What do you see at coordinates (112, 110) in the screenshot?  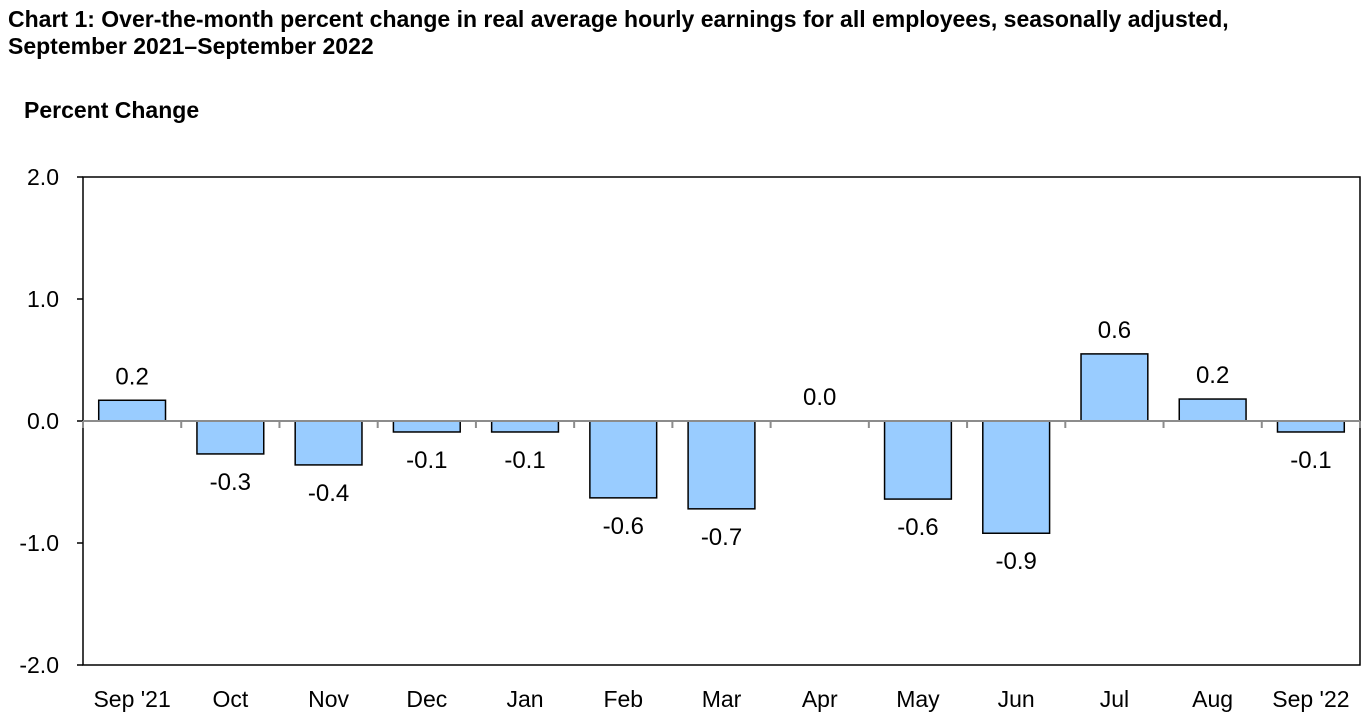 I see `y-axis-label: Percent Change` at bounding box center [112, 110].